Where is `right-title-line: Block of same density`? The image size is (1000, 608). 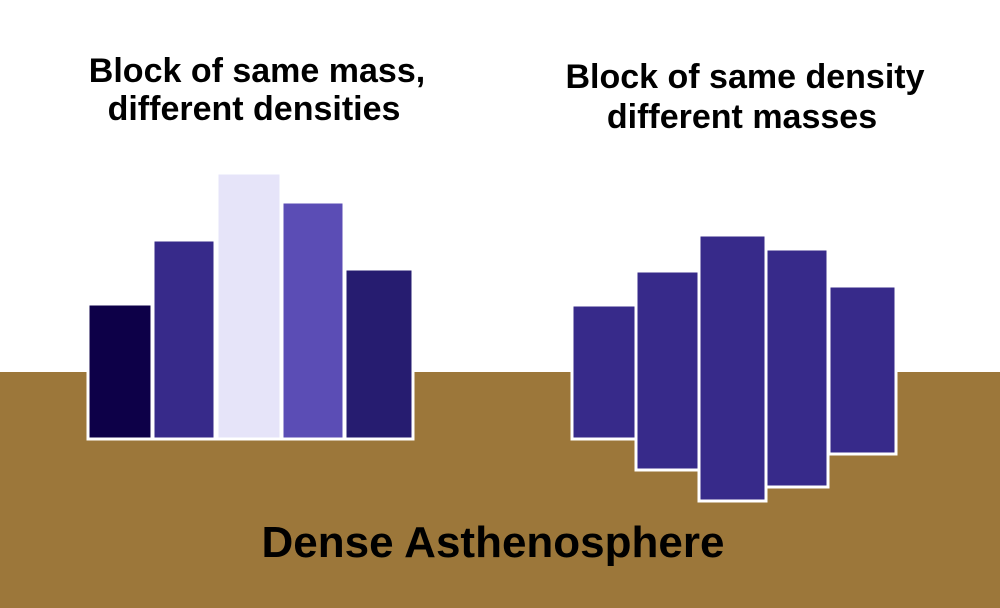 right-title-line: Block of same density is located at coordinates (744, 77).